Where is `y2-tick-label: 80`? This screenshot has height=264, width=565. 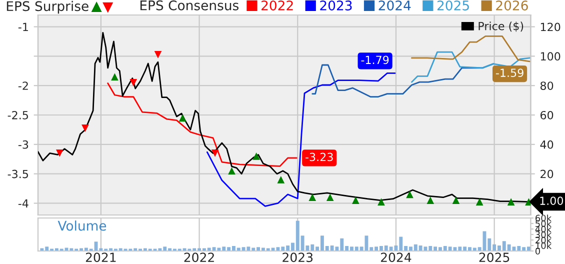
y2-tick-label: 80 is located at coordinates (547, 86).